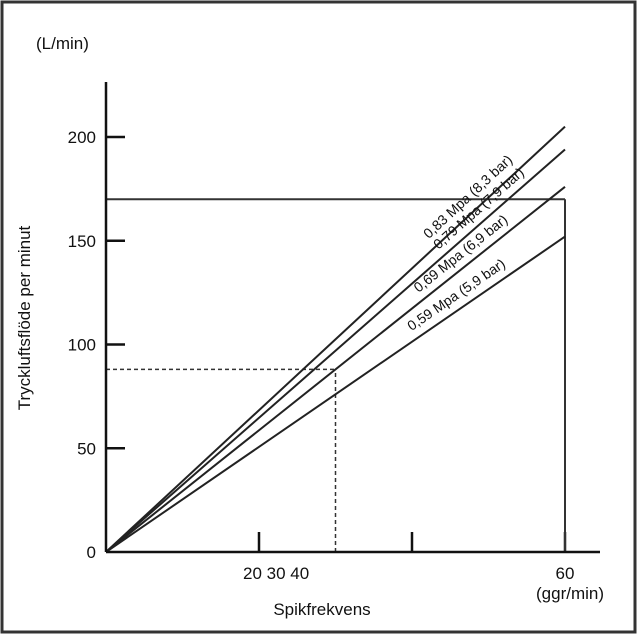 The width and height of the screenshot is (637, 639). I want to click on y-ticks: 0 50 100 150 200, so click(96, 345).